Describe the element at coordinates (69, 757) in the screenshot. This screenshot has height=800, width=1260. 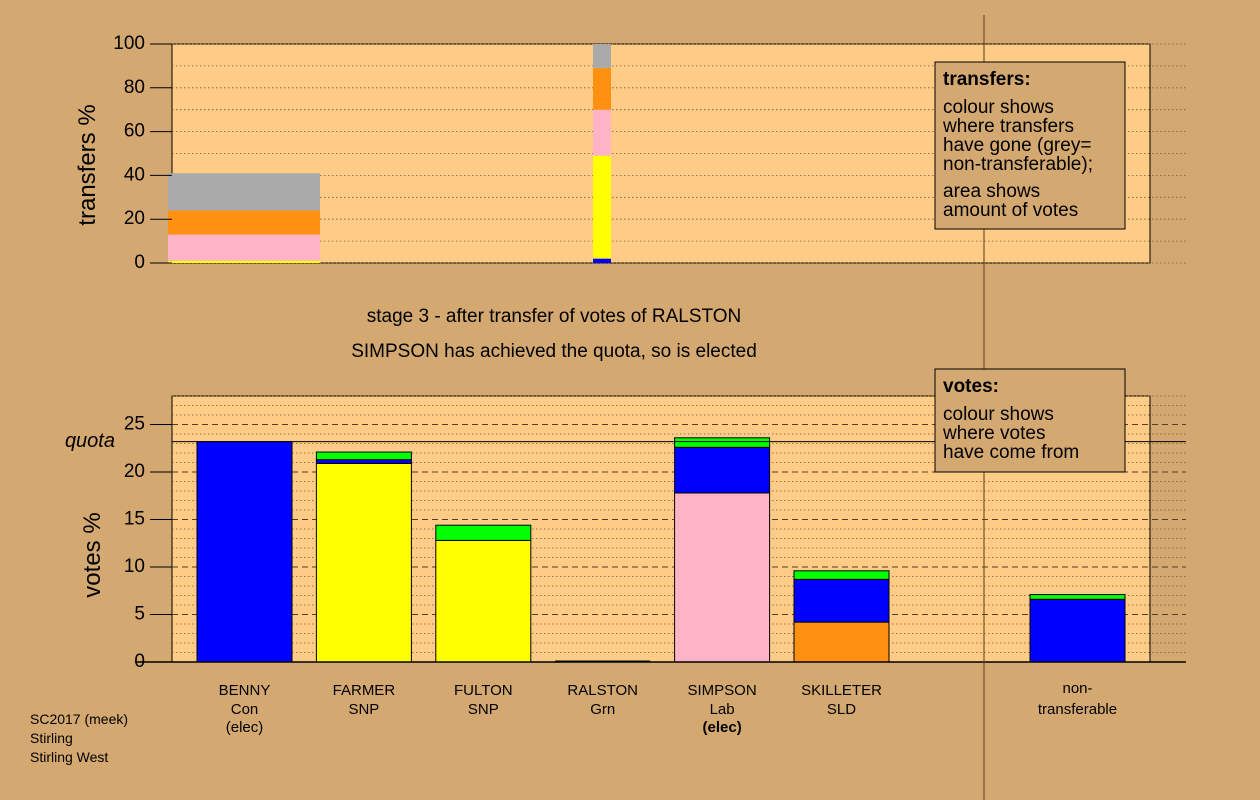
I see `footer-line: Stirling West` at that location.